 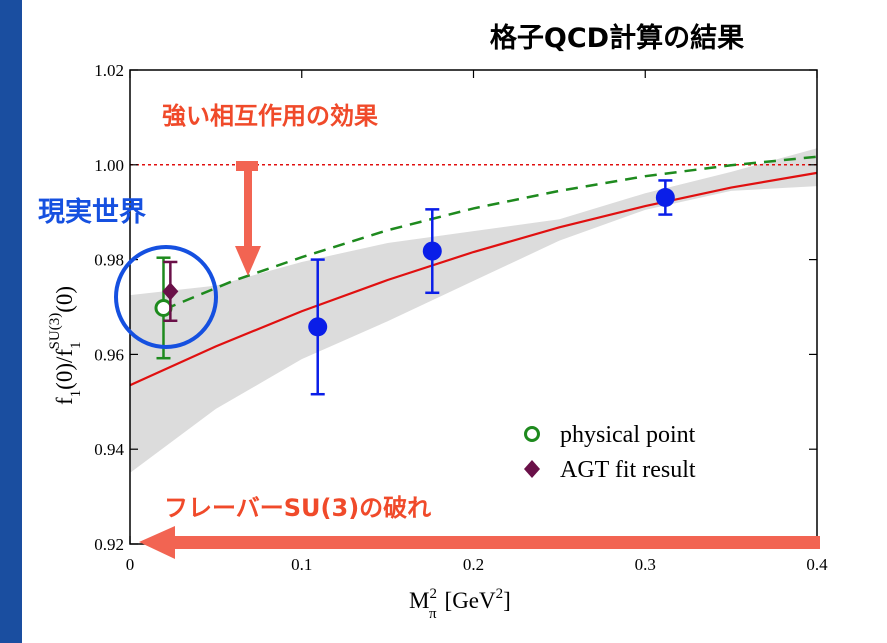 I want to click on x-tick-label-0: 0, so click(x=130, y=564).